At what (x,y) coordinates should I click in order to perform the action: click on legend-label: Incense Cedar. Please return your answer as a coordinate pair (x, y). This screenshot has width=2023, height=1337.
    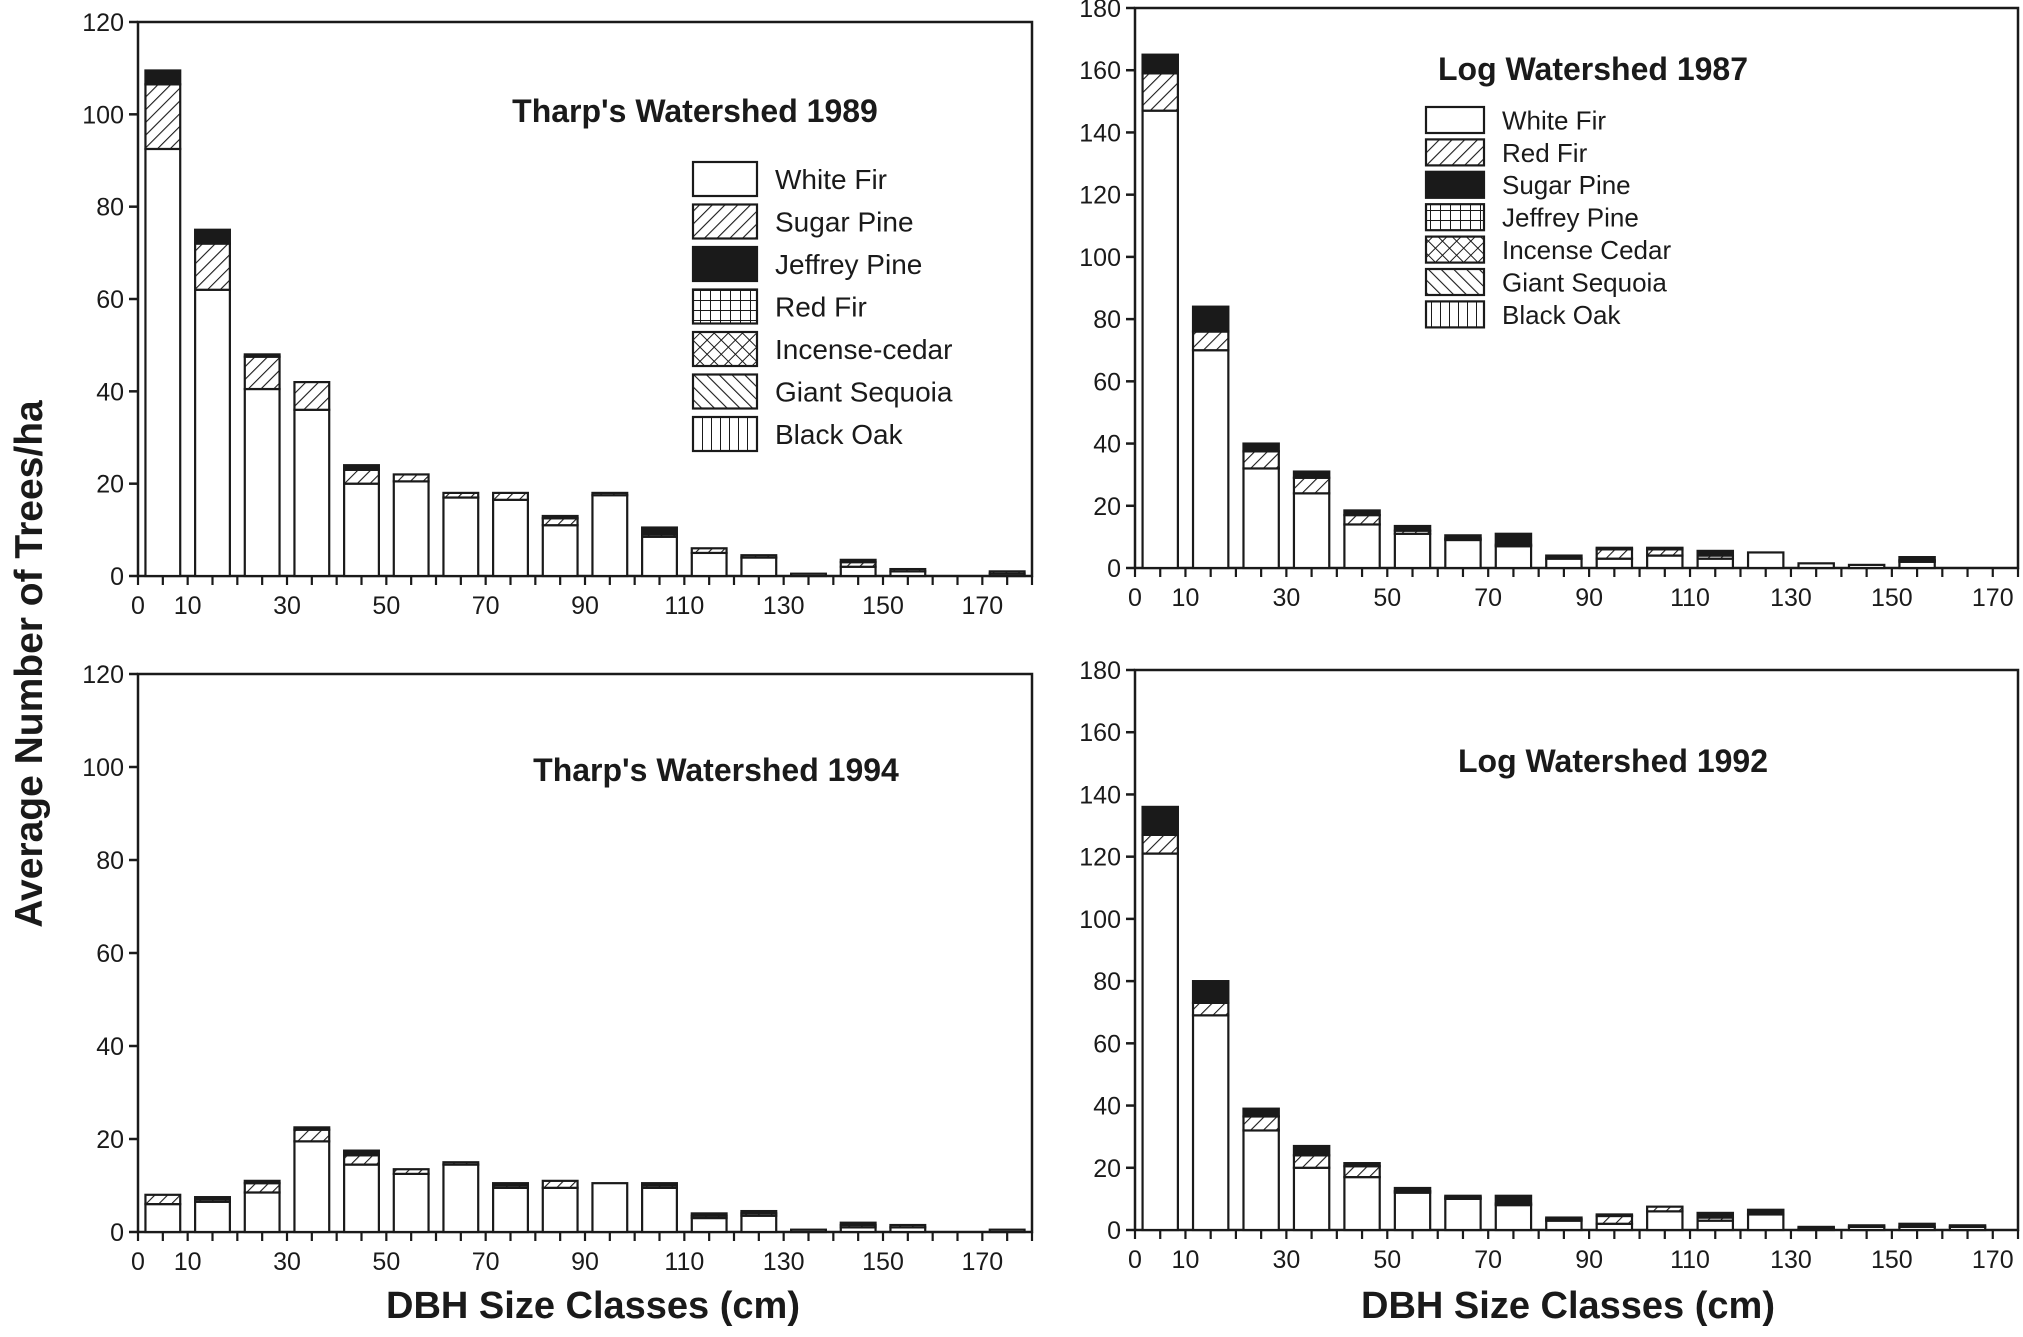
    Looking at the image, I should click on (1586, 250).